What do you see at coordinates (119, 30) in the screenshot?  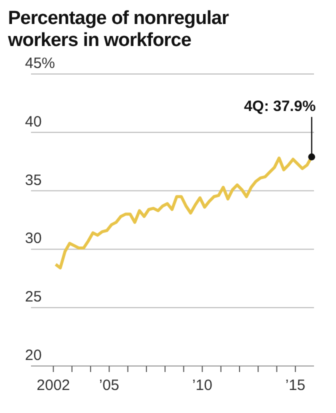 I see `chart-title: Percentage of nonregular workers in workforce` at bounding box center [119, 30].